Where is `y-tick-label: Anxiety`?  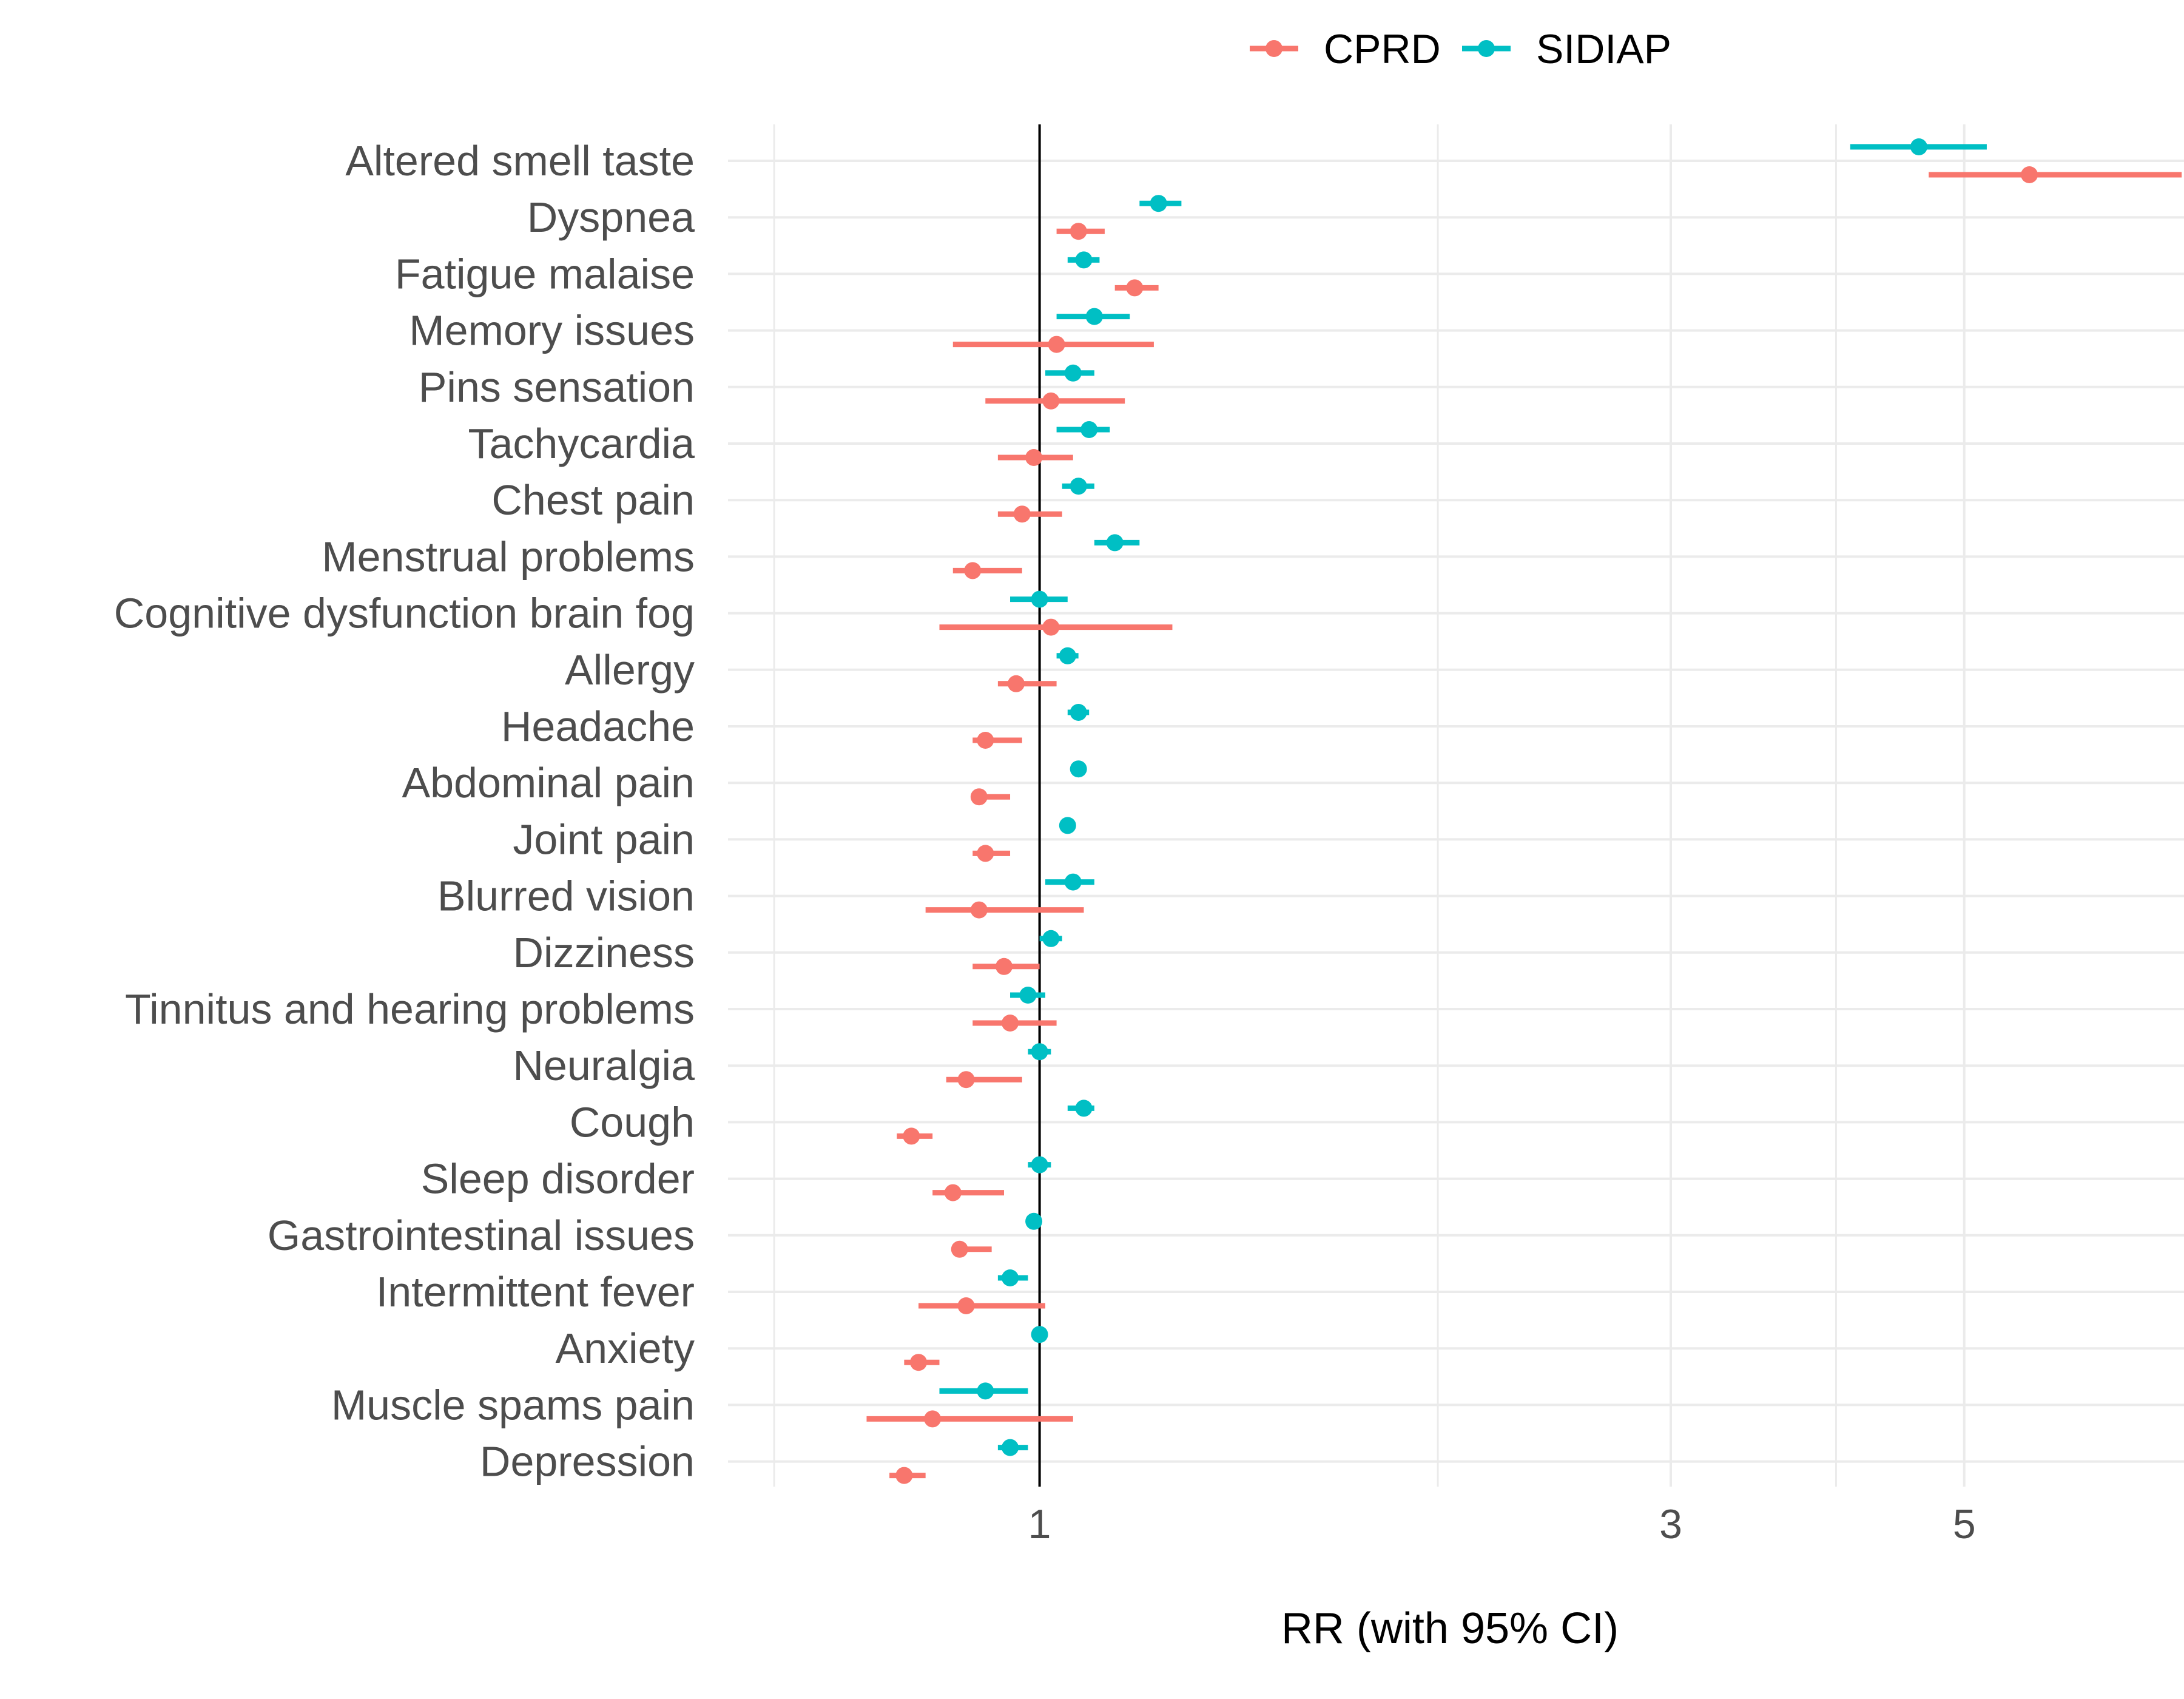 y-tick-label: Anxiety is located at coordinates (625, 1348).